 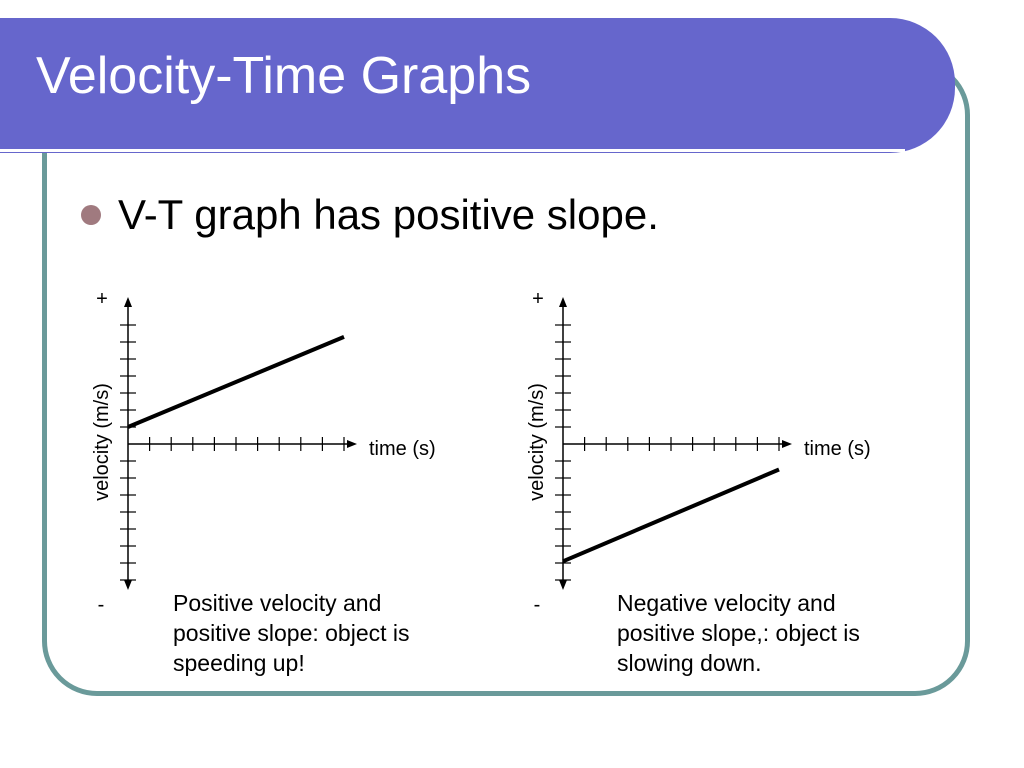 I want to click on chart-1-x-arrow, so click(x=352, y=444).